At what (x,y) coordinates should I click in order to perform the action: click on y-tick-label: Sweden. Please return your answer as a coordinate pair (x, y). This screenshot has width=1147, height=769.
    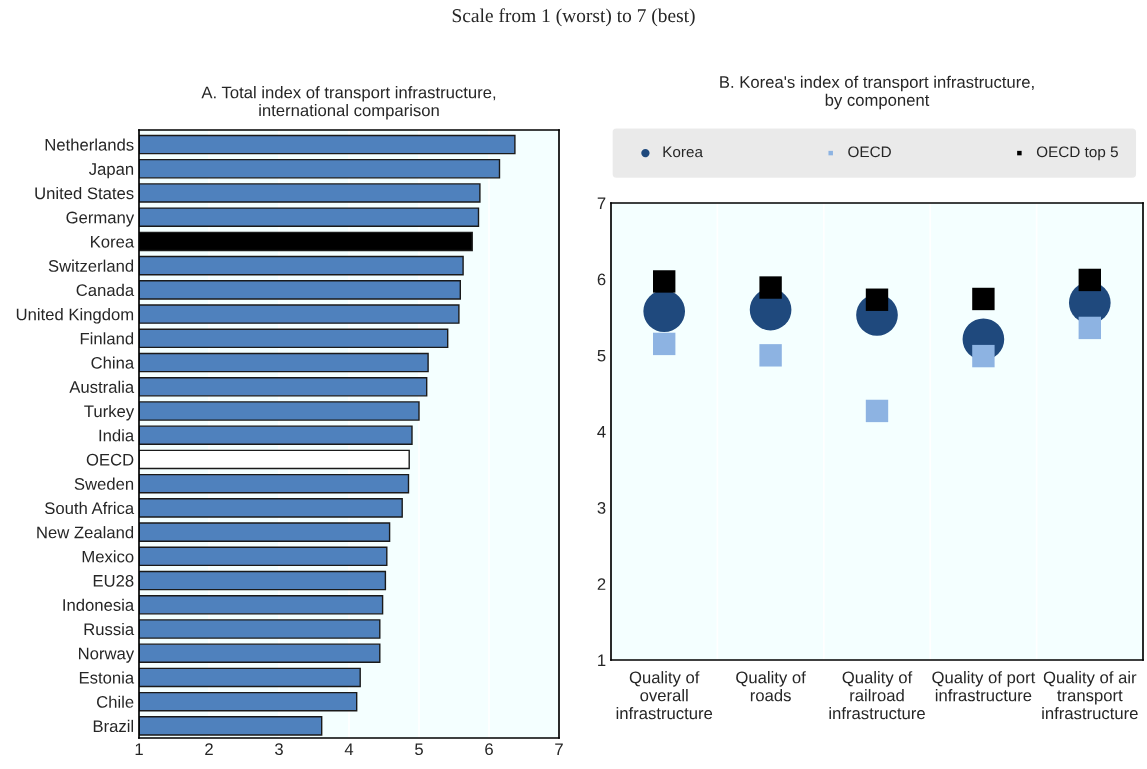
    Looking at the image, I should click on (104, 483).